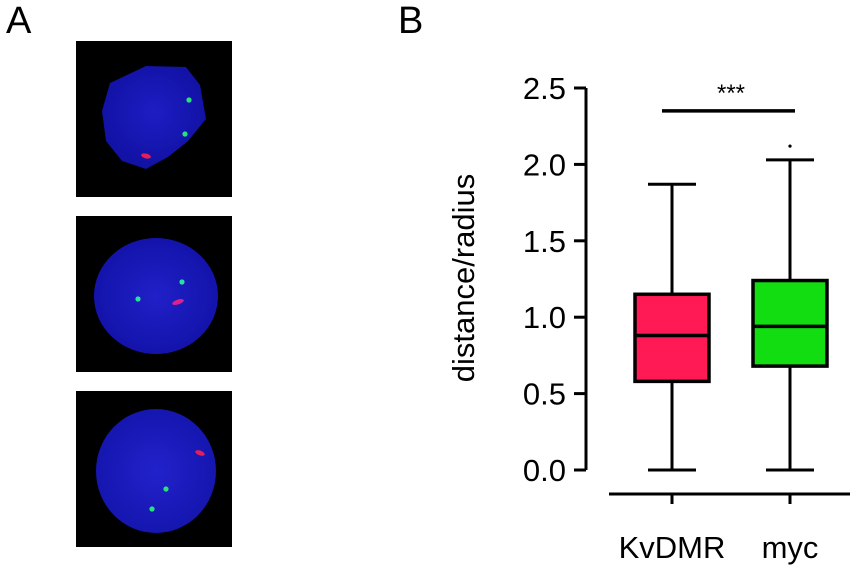 This screenshot has height=568, width=852. What do you see at coordinates (672, 547) in the screenshot?
I see `x-tick-label-kvdmr: KvDMR` at bounding box center [672, 547].